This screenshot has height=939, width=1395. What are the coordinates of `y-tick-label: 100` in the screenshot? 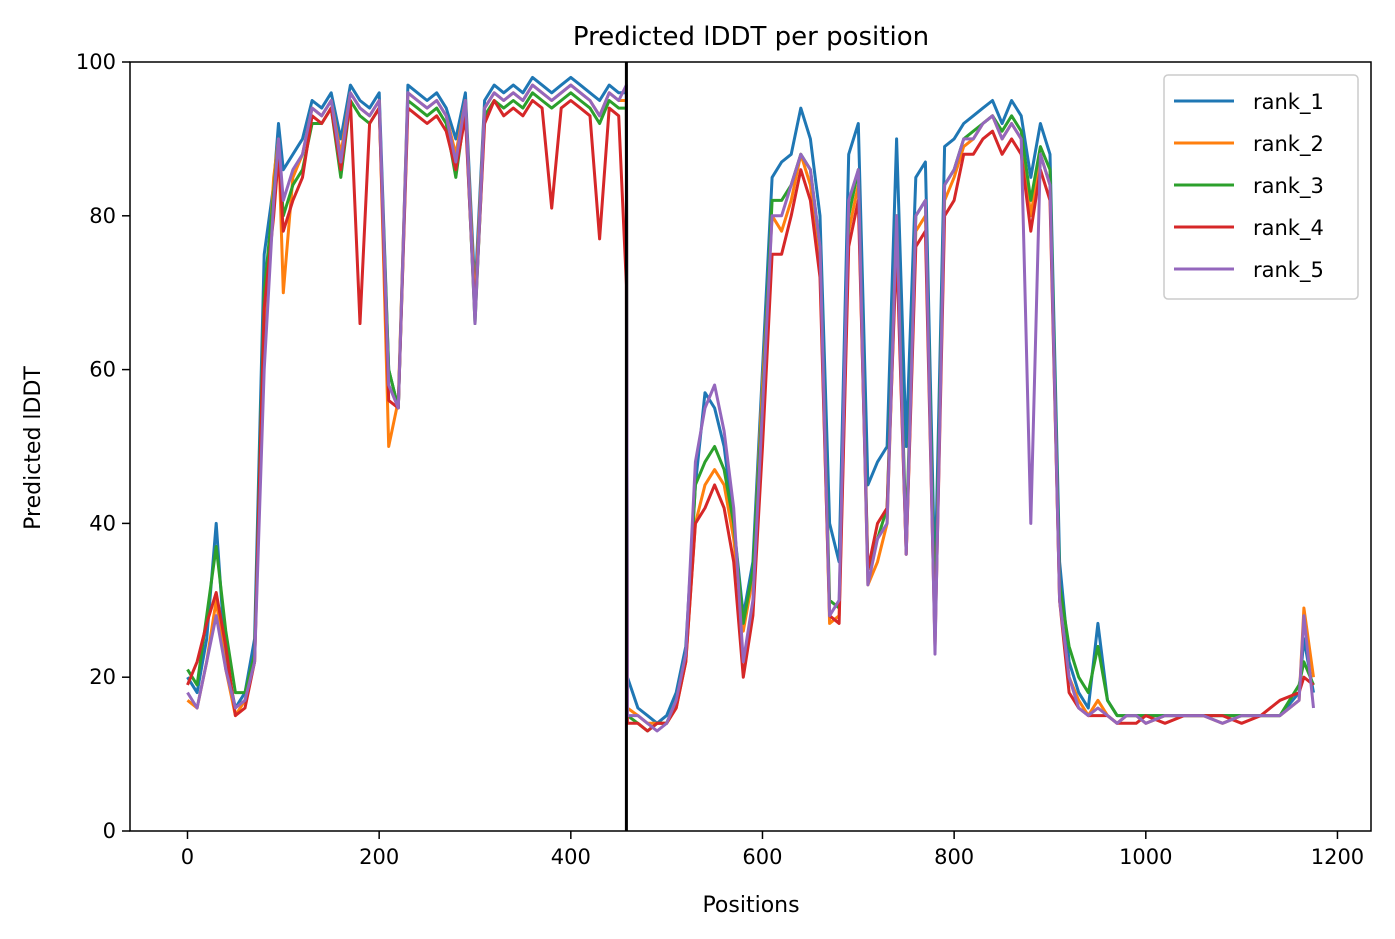 It's located at (96, 62).